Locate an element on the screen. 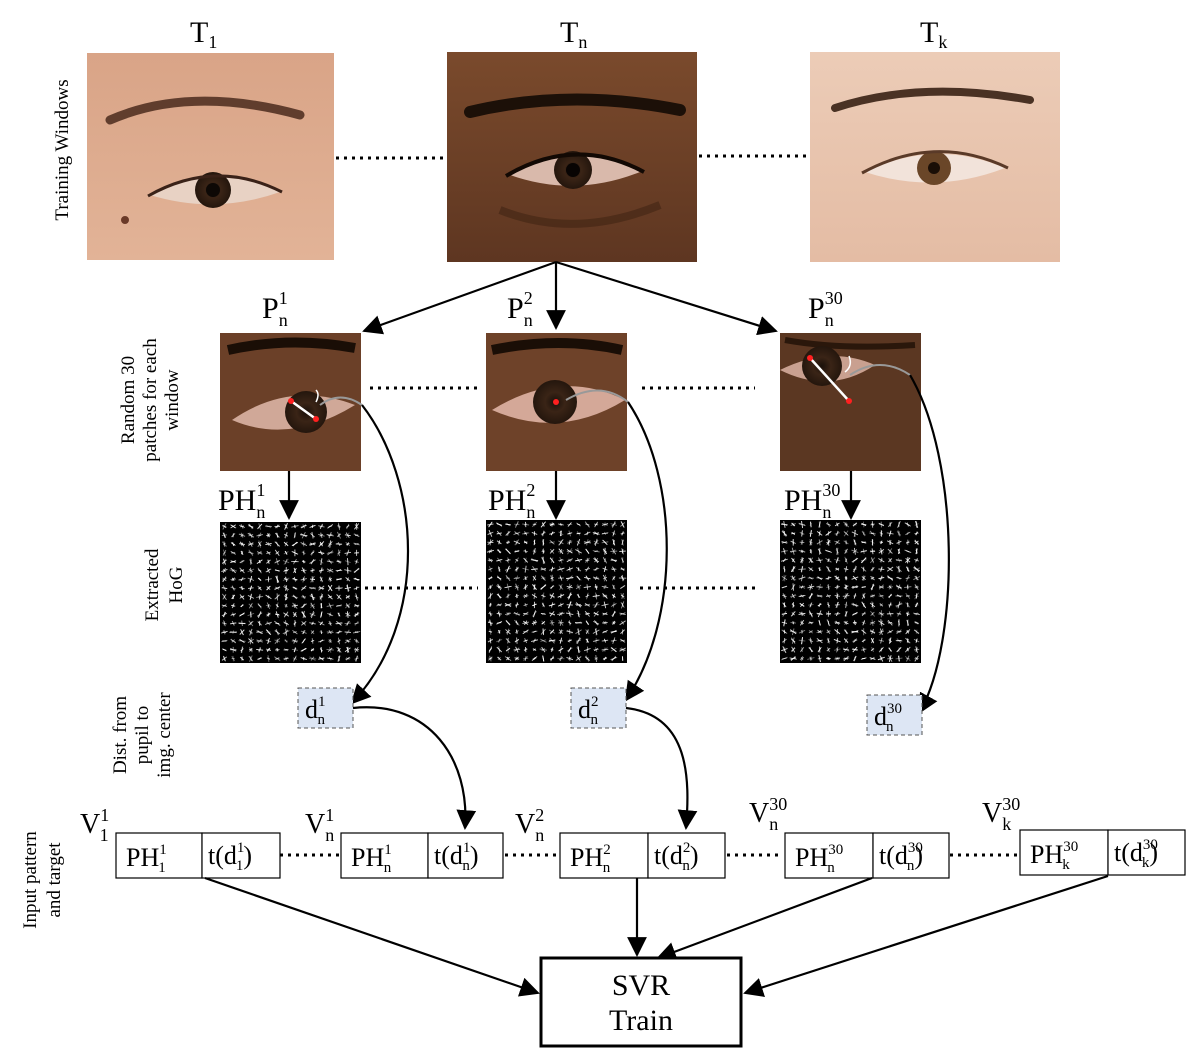  input-vector-3: V2 n PH2 n t(d2 n) is located at coordinates (620, 842).